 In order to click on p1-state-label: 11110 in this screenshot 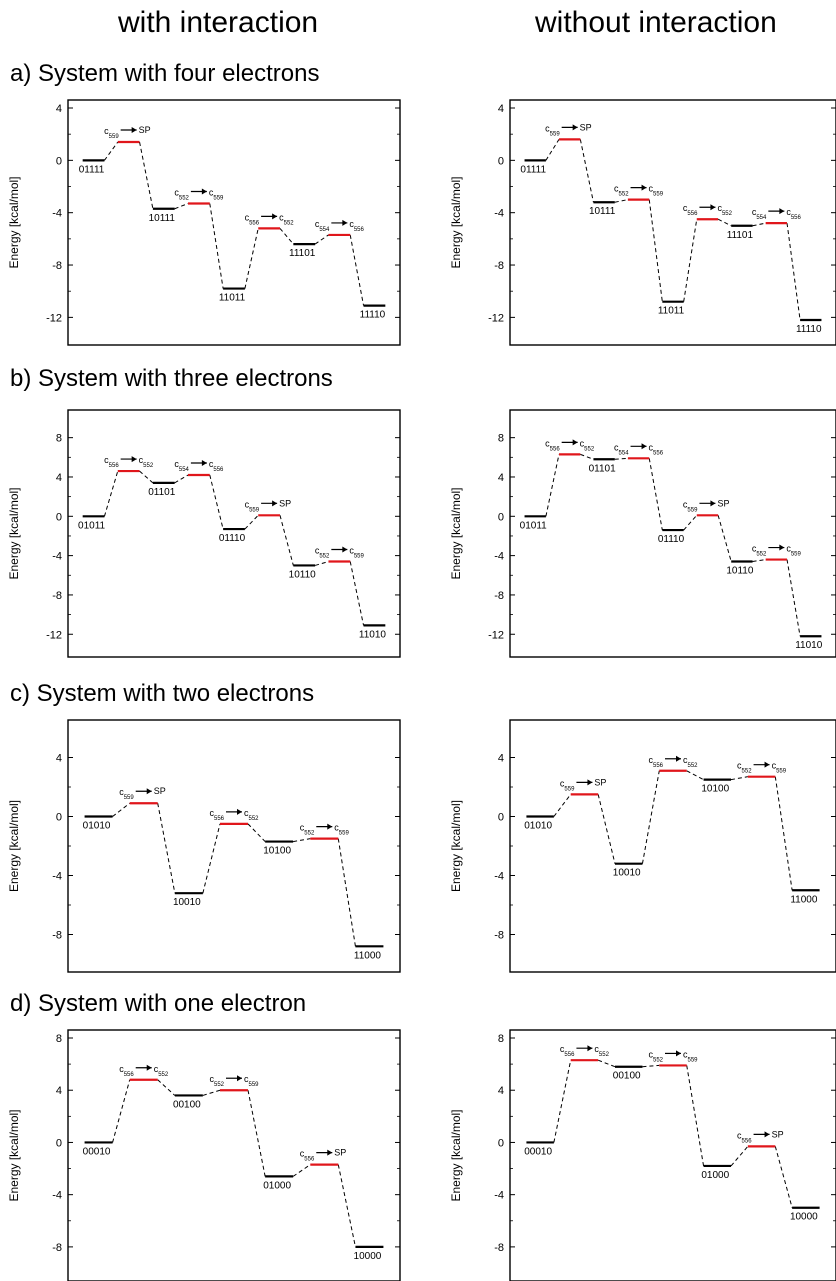, I will do `click(809, 329)`.